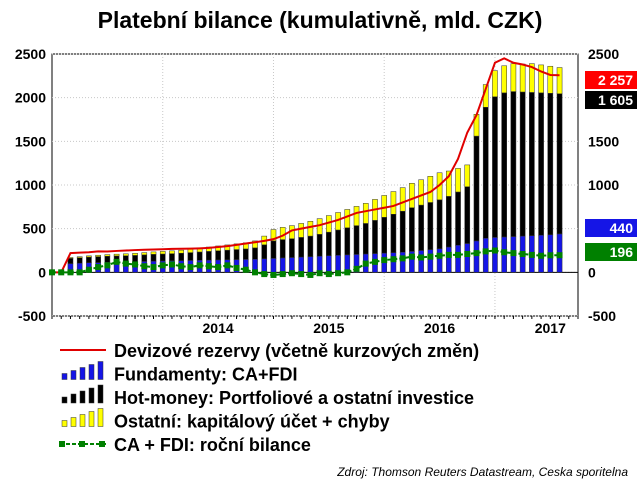 The height and width of the screenshot is (484, 640). Describe the element at coordinates (615, 100) in the screenshot. I see `value-badge-label: 1 605` at that location.